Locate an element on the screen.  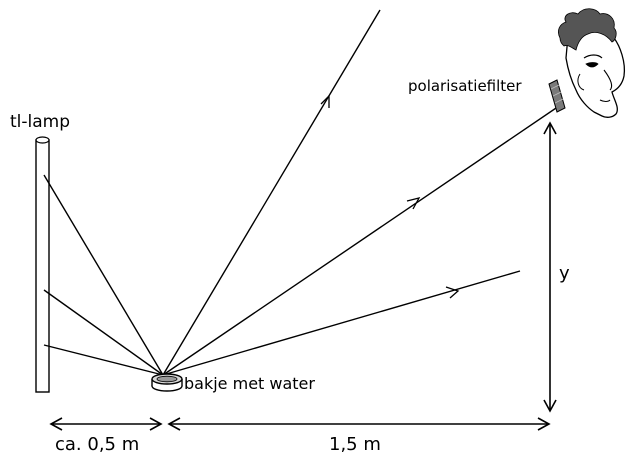
lamp-distance-arrow is located at coordinates (106, 424).